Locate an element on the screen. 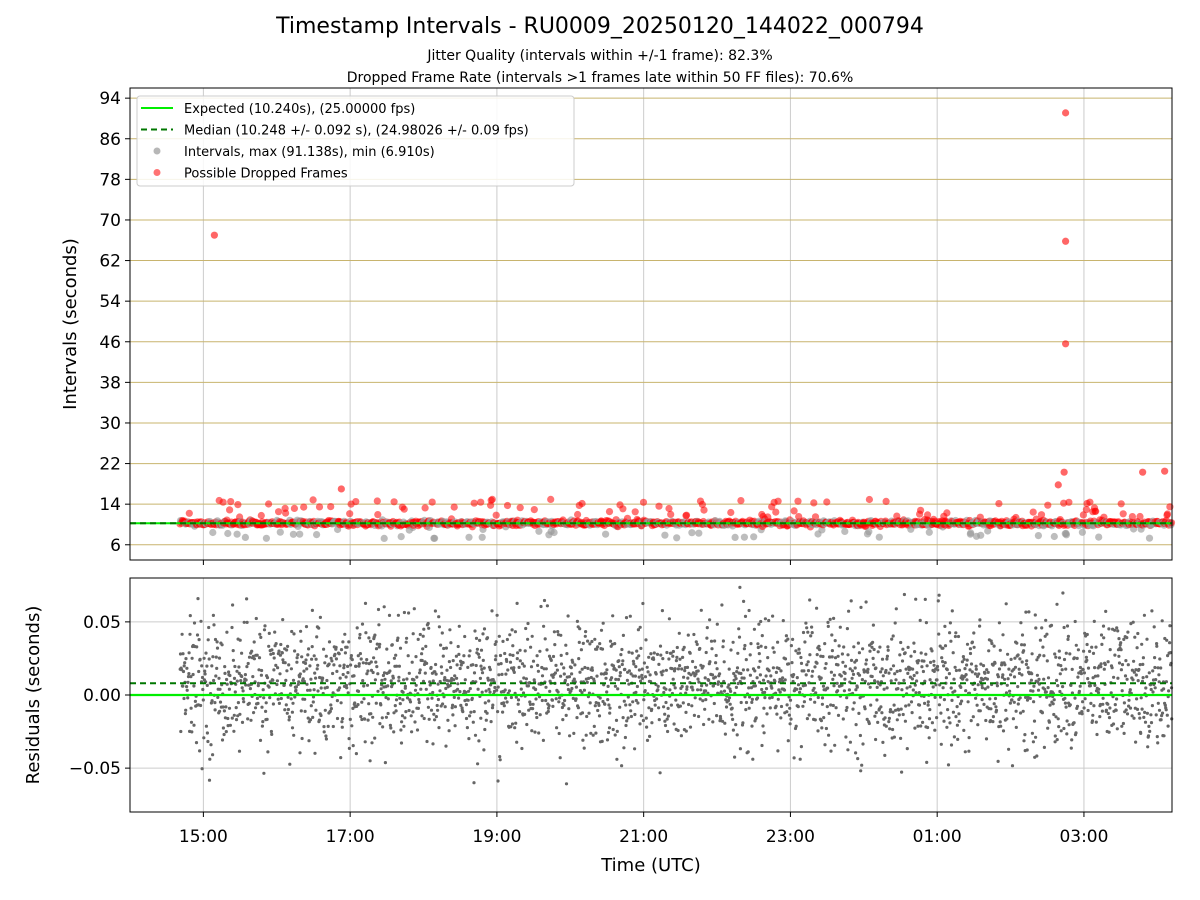 The width and height of the screenshot is (1200, 900). intervals-y-tick-label: 70 is located at coordinates (110, 221).